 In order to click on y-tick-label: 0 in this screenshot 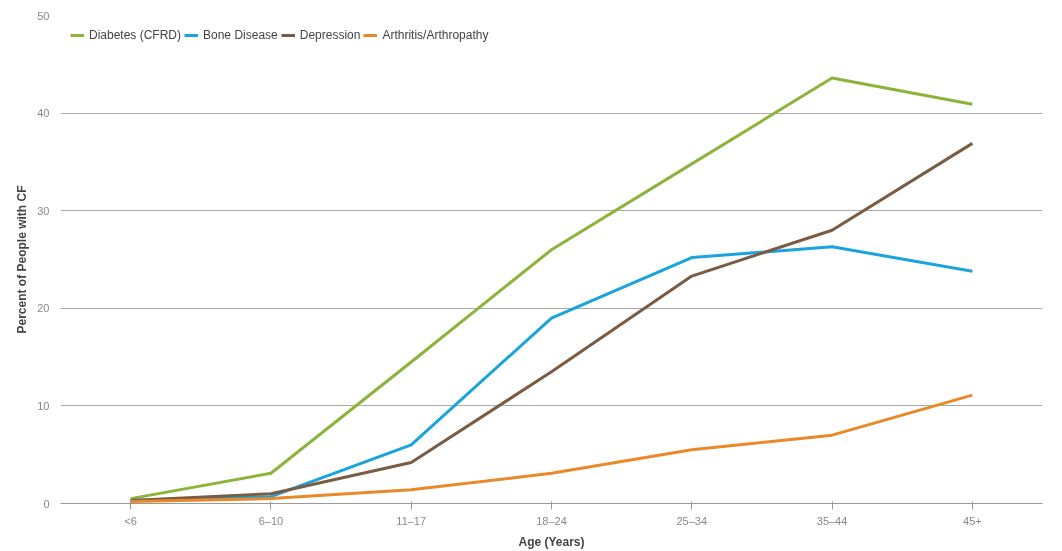, I will do `click(46, 503)`.